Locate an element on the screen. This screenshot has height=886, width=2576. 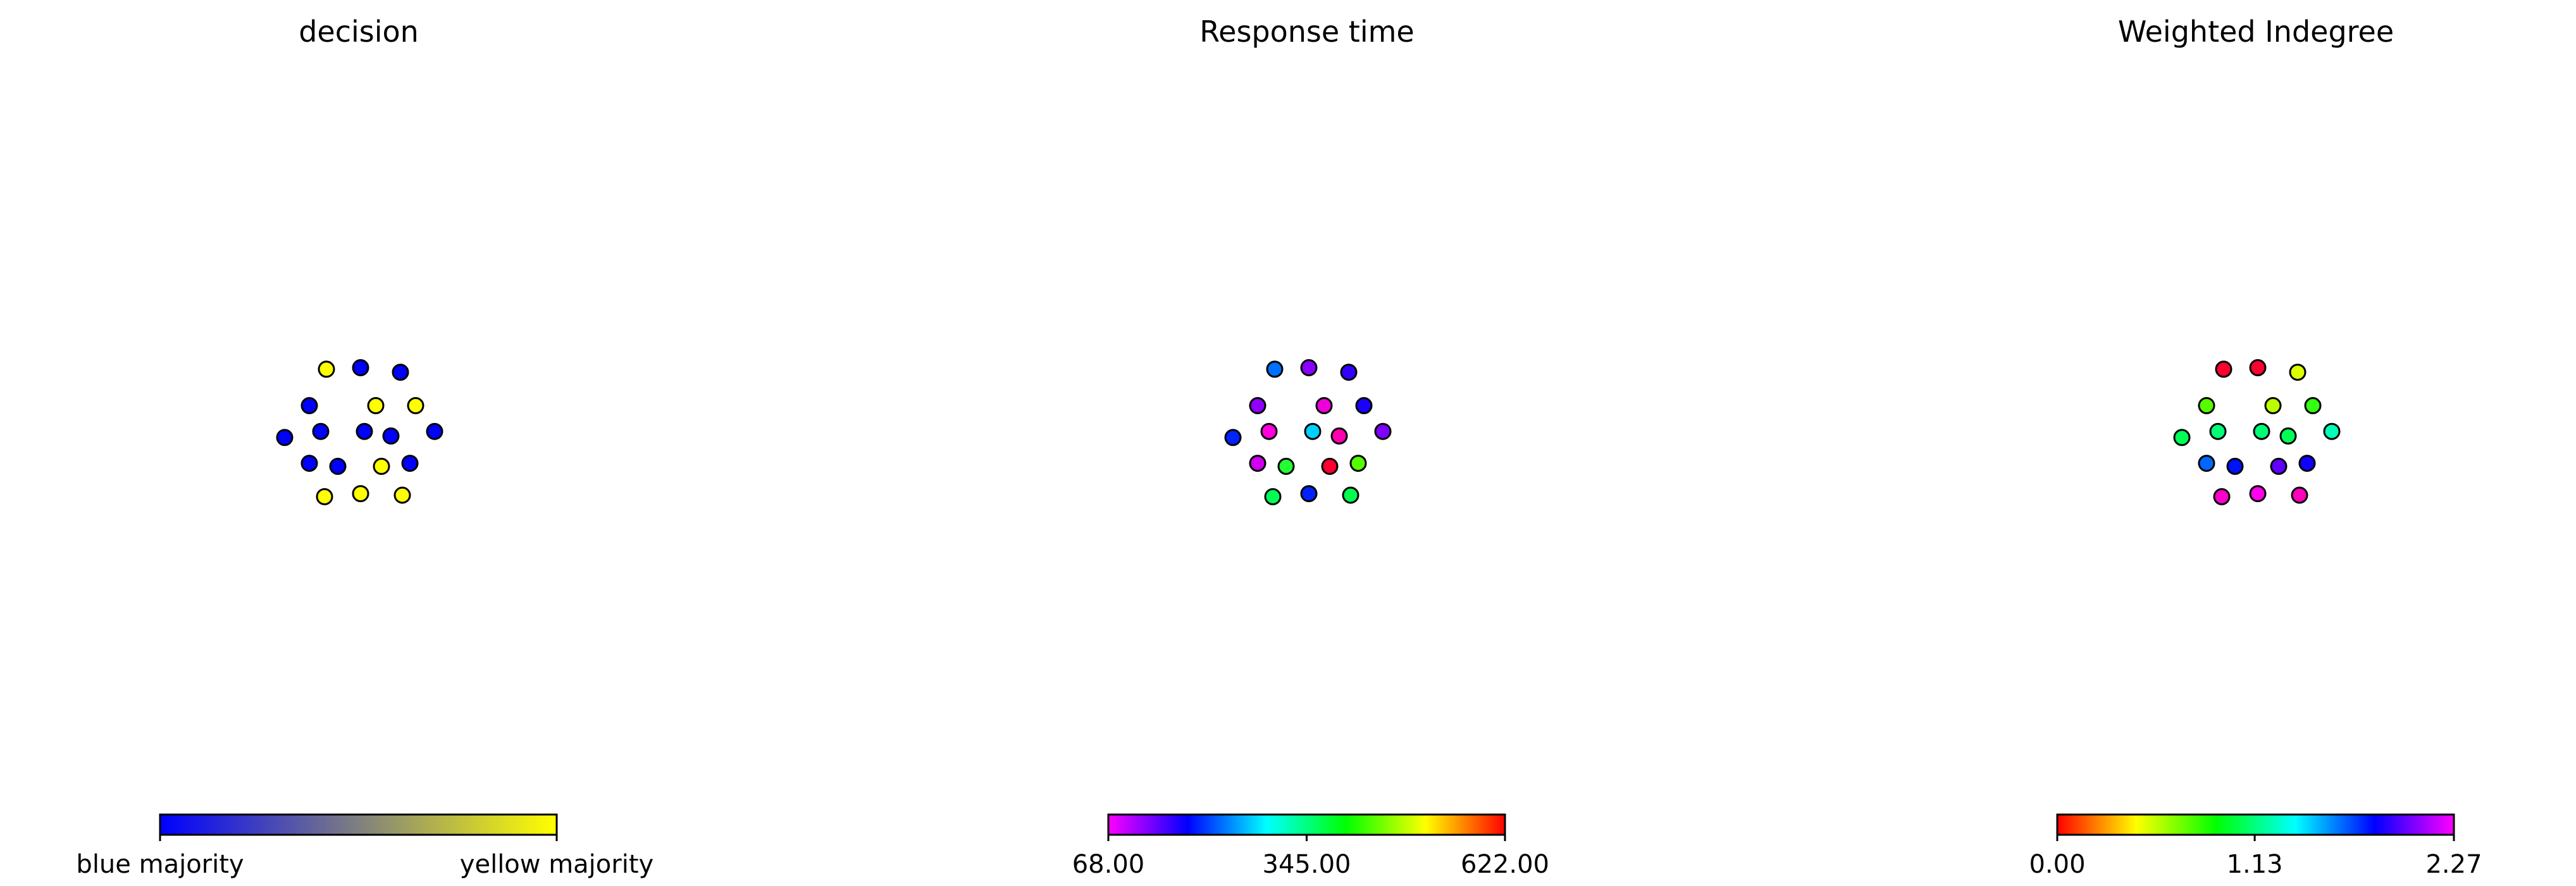
colorbar-weighted-indegree: 0.00 1.13 2.27 is located at coordinates (2255, 846).